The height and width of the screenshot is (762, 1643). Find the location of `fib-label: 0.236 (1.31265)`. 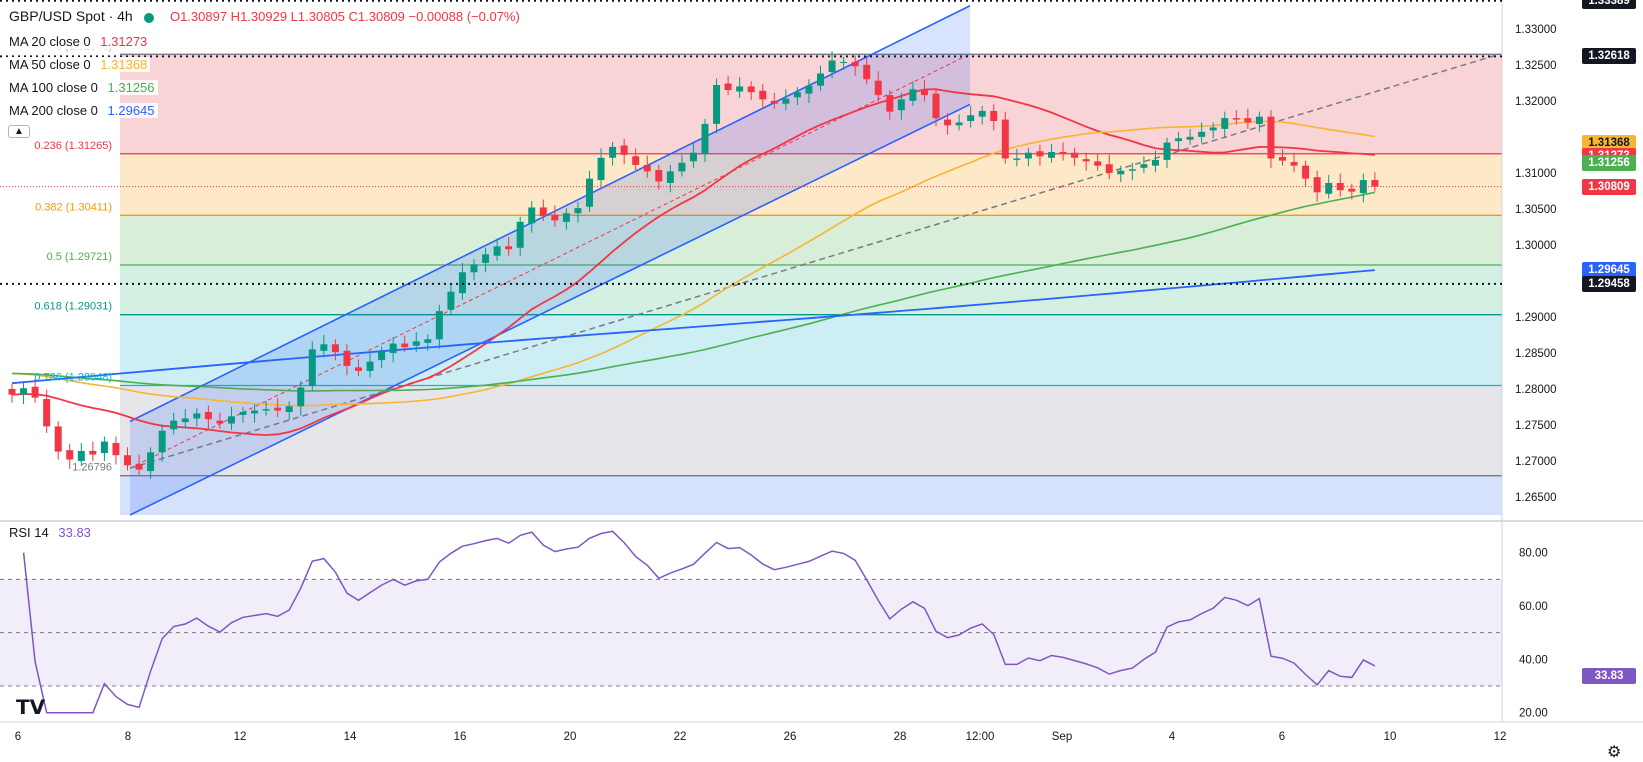

fib-label: 0.236 (1.31265) is located at coordinates (73, 146).